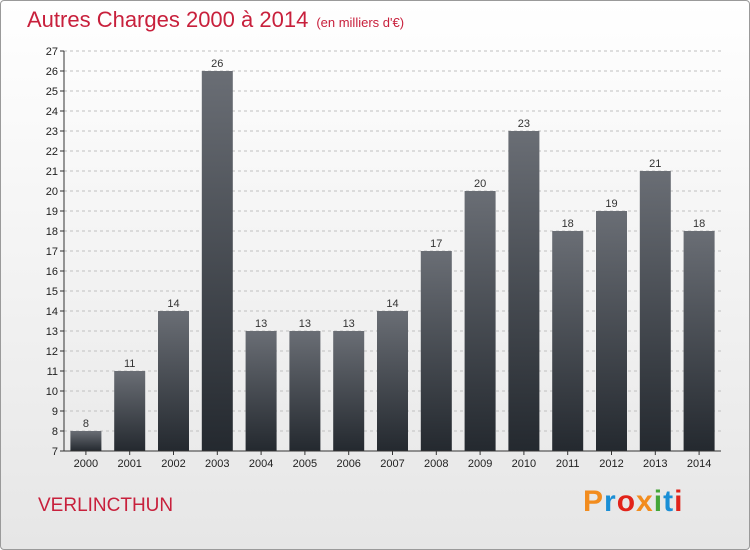 The height and width of the screenshot is (550, 750). What do you see at coordinates (645, 501) in the screenshot?
I see `logo-letter: x` at bounding box center [645, 501].